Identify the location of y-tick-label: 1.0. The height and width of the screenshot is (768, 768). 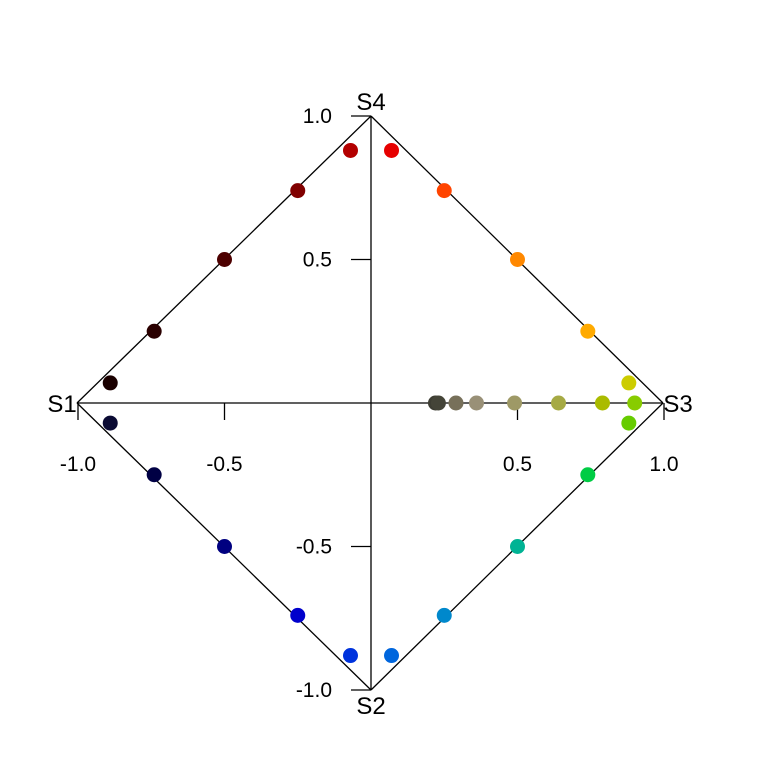
(317, 116).